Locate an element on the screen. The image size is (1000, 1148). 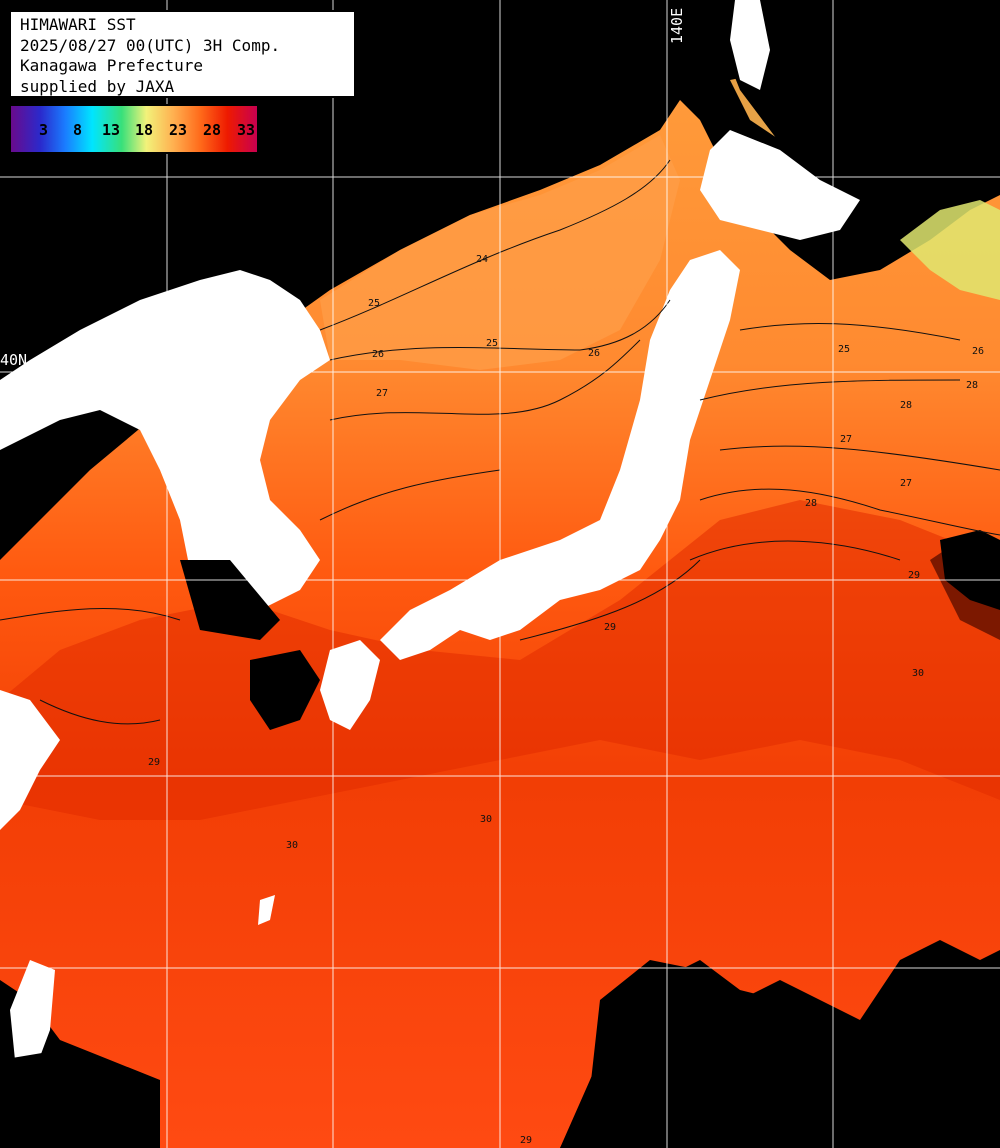
colorbar-tick: 23 is located at coordinates (178, 130).